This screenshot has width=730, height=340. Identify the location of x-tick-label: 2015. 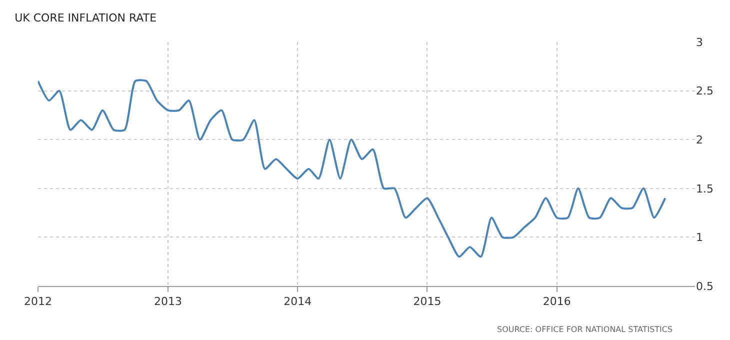
(427, 301).